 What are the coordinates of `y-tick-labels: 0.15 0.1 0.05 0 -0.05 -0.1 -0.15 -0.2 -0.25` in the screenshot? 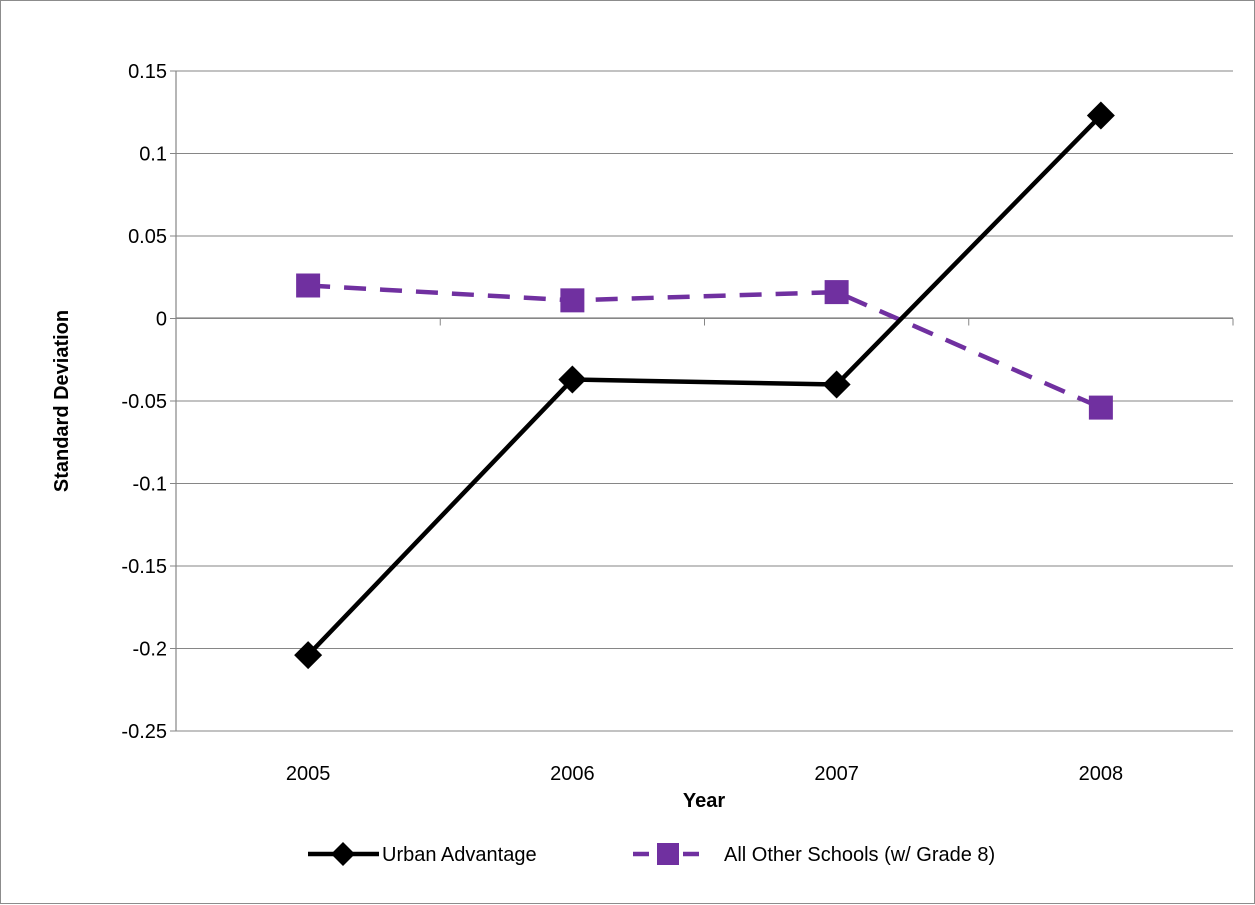 It's located at (144, 402).